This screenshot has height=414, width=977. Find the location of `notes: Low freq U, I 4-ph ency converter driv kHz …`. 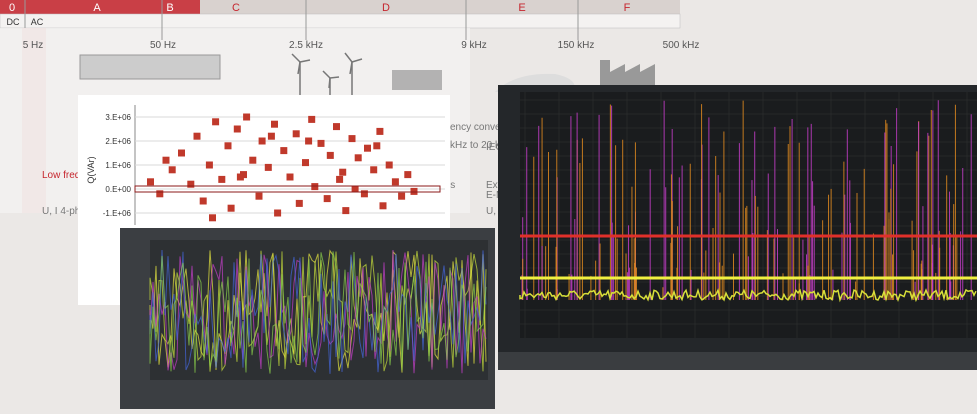

notes: Low freq U, I 4-ph ency converter driv kHz … is located at coordinates (288, 169).